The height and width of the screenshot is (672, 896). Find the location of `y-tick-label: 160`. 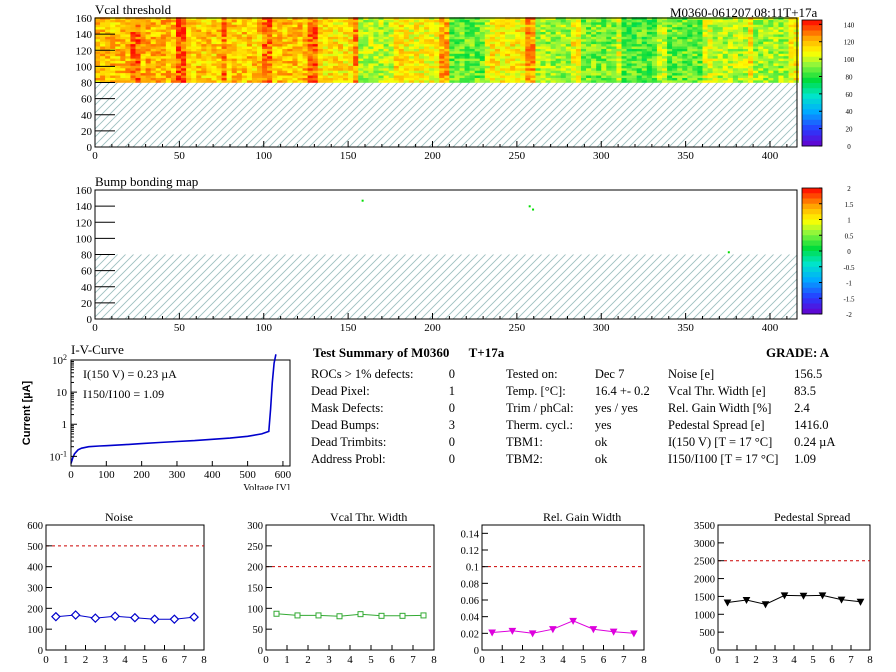

y-tick-label: 160 is located at coordinates (84, 191).